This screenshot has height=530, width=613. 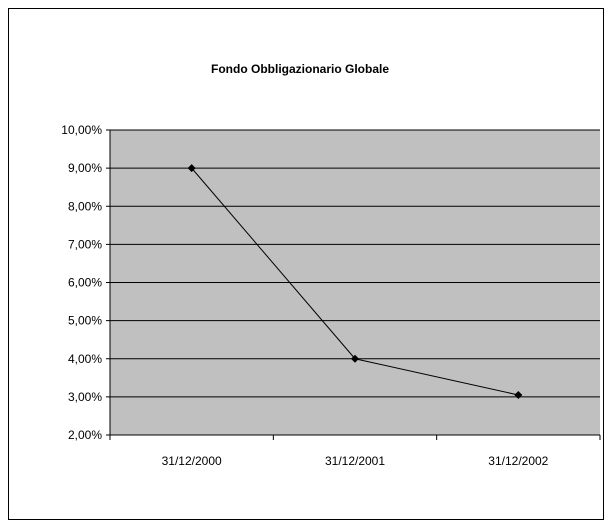 What do you see at coordinates (81, 130) in the screenshot?
I see `y-tick-label: 10,00%` at bounding box center [81, 130].